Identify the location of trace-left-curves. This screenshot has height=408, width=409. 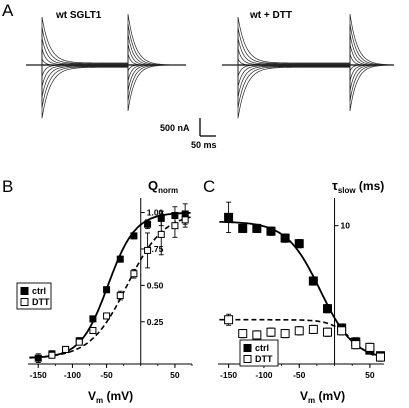
(106, 66).